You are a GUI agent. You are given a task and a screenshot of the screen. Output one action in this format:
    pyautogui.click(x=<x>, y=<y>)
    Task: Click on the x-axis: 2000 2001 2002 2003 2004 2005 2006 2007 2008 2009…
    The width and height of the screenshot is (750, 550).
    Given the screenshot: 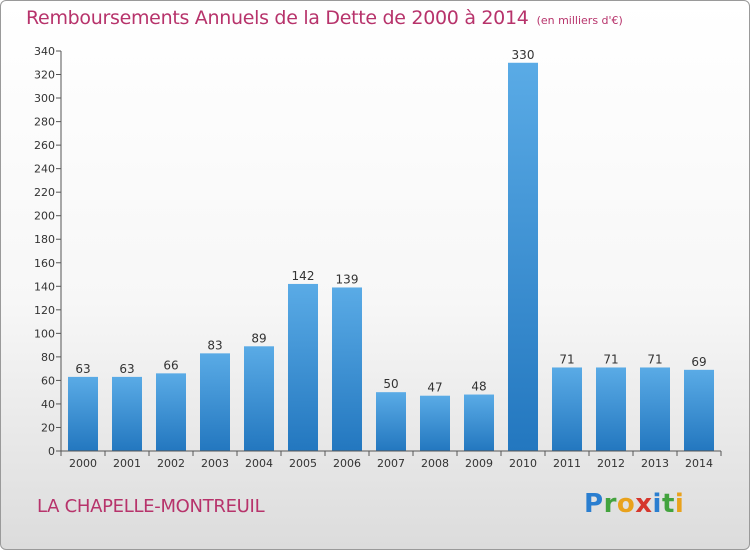 What is the action you would take?
    pyautogui.click(x=391, y=460)
    